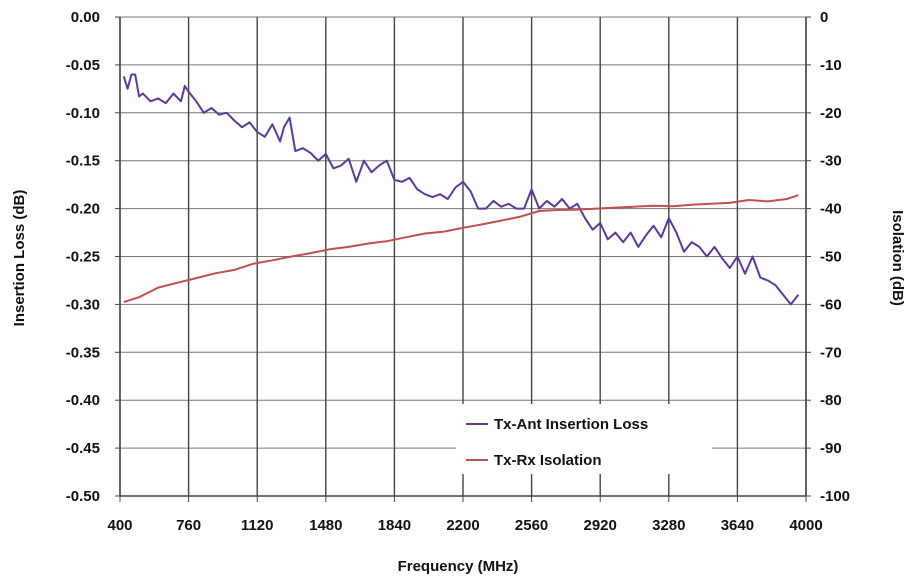  Describe the element at coordinates (831, 400) in the screenshot. I see `right-y-tick-label: -80` at that location.